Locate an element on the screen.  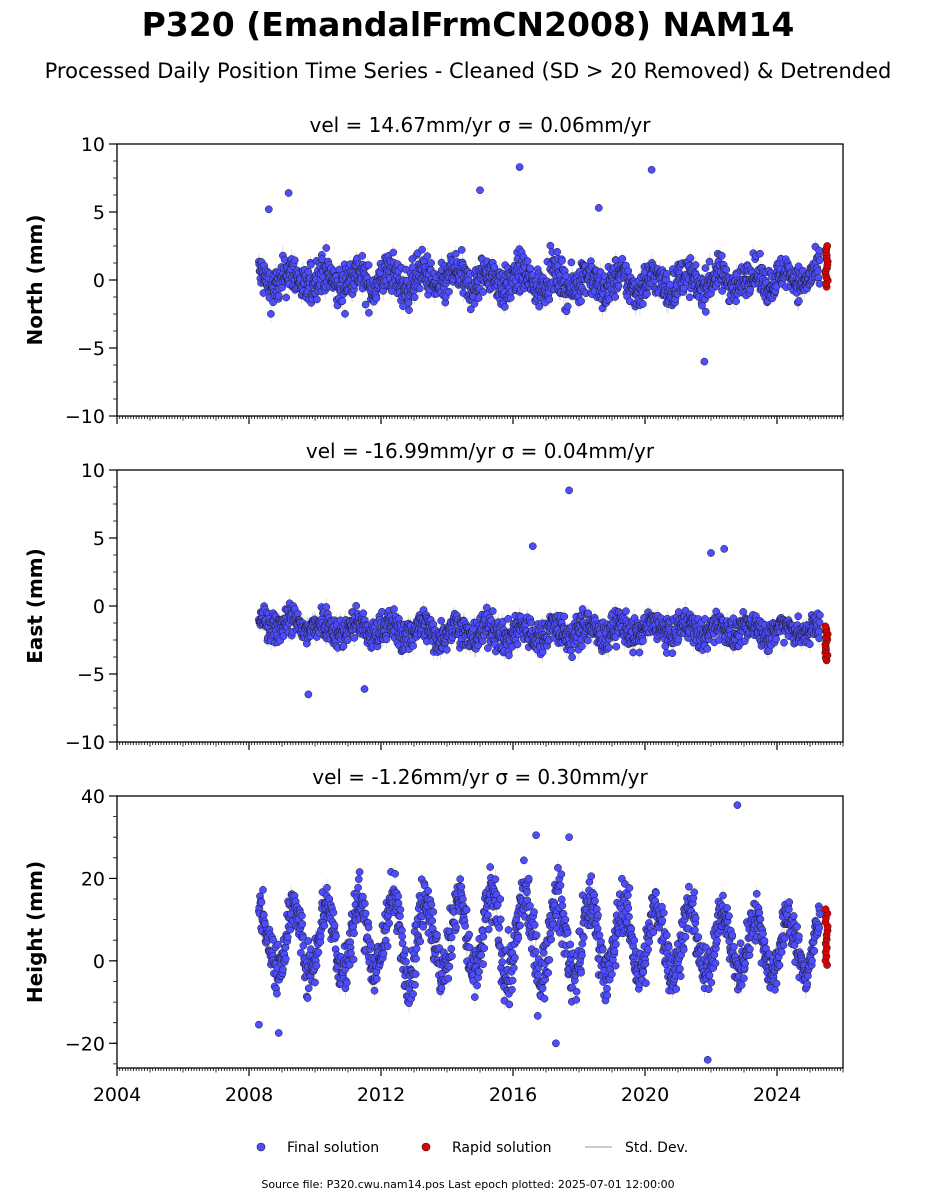
east-y-tick-label: −5 is located at coordinates (91, 675).